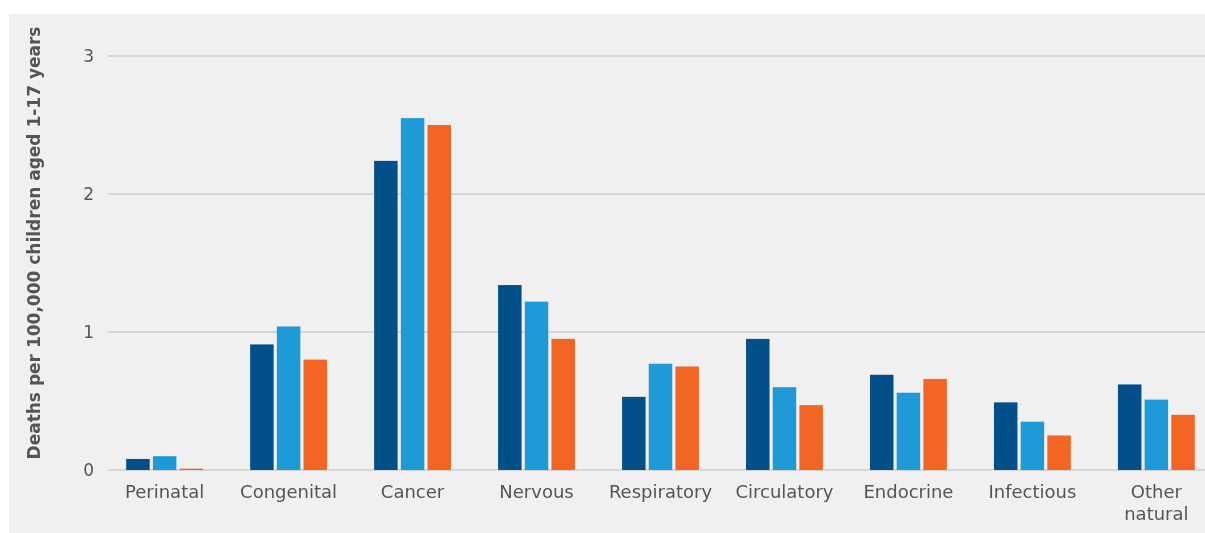 Image resolution: width=1205 pixels, height=533 pixels. I want to click on y-tick-label: 1, so click(88, 331).